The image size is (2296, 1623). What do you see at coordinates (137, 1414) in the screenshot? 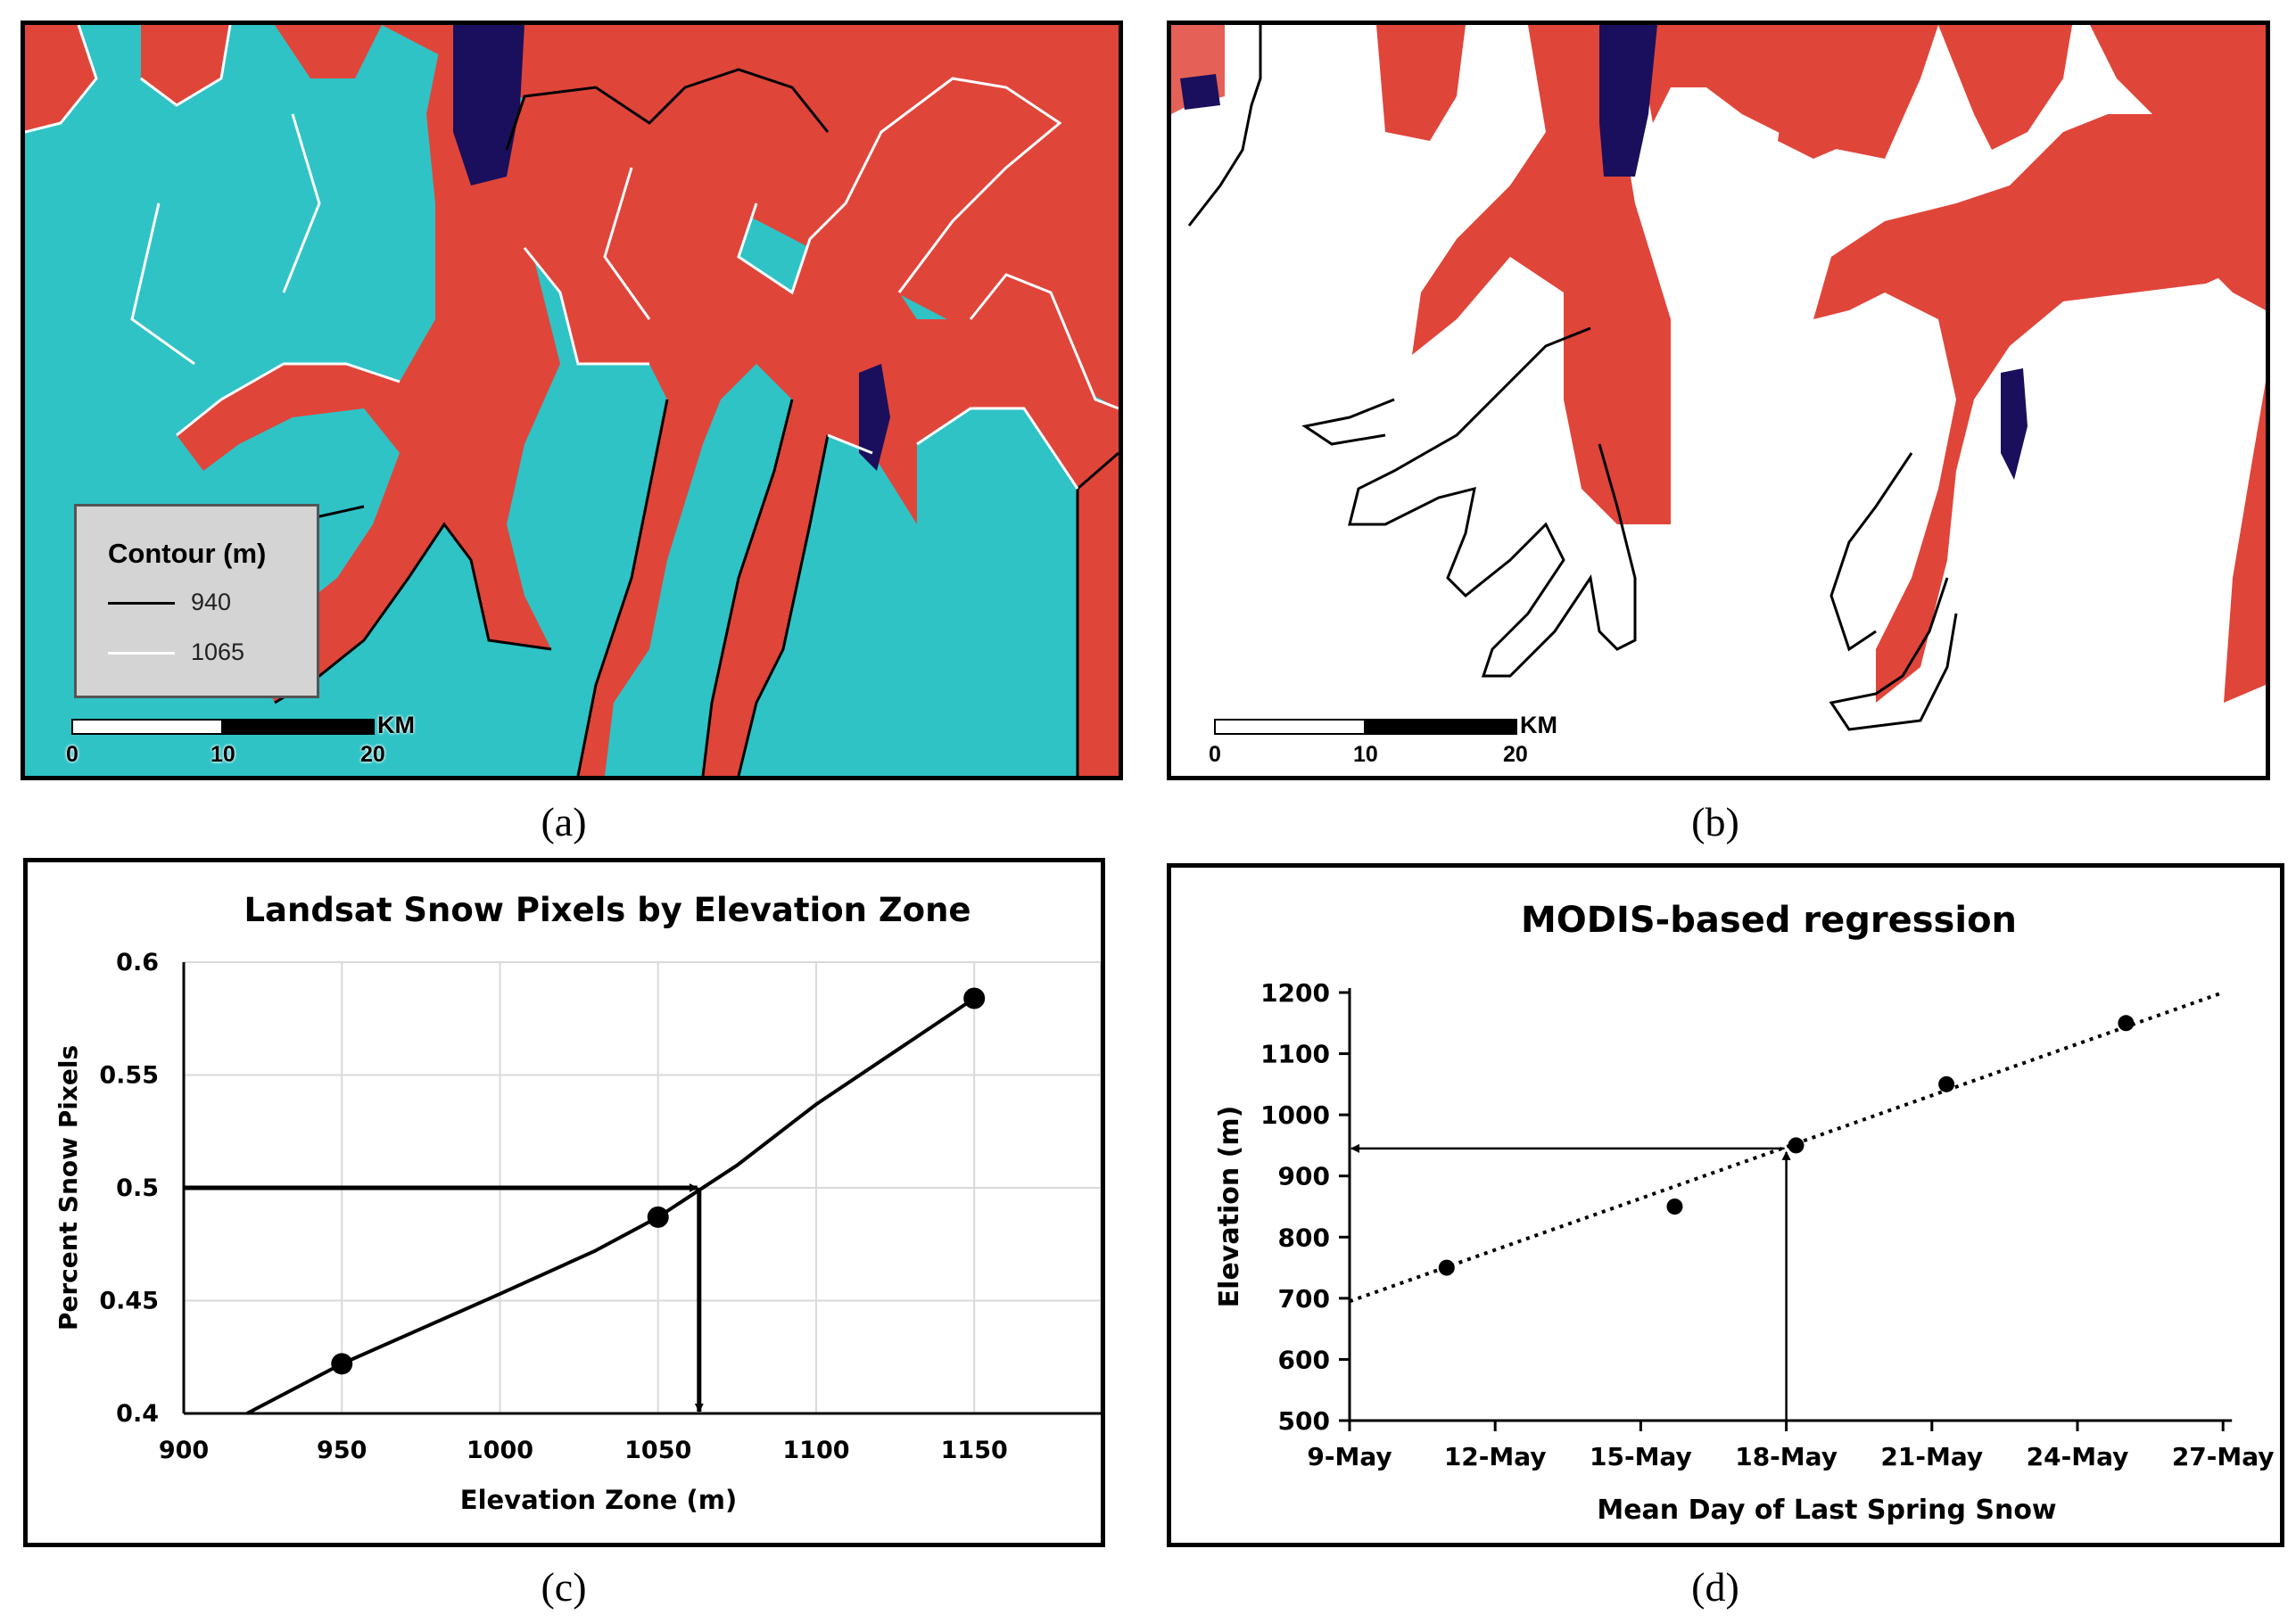
I see `y-tick-label: 0.4` at bounding box center [137, 1414].